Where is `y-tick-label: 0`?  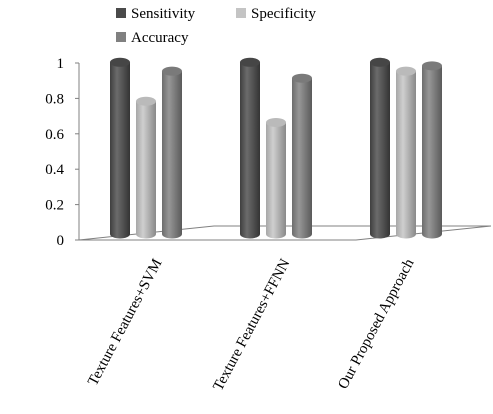
y-tick-label: 0 is located at coordinates (61, 241).